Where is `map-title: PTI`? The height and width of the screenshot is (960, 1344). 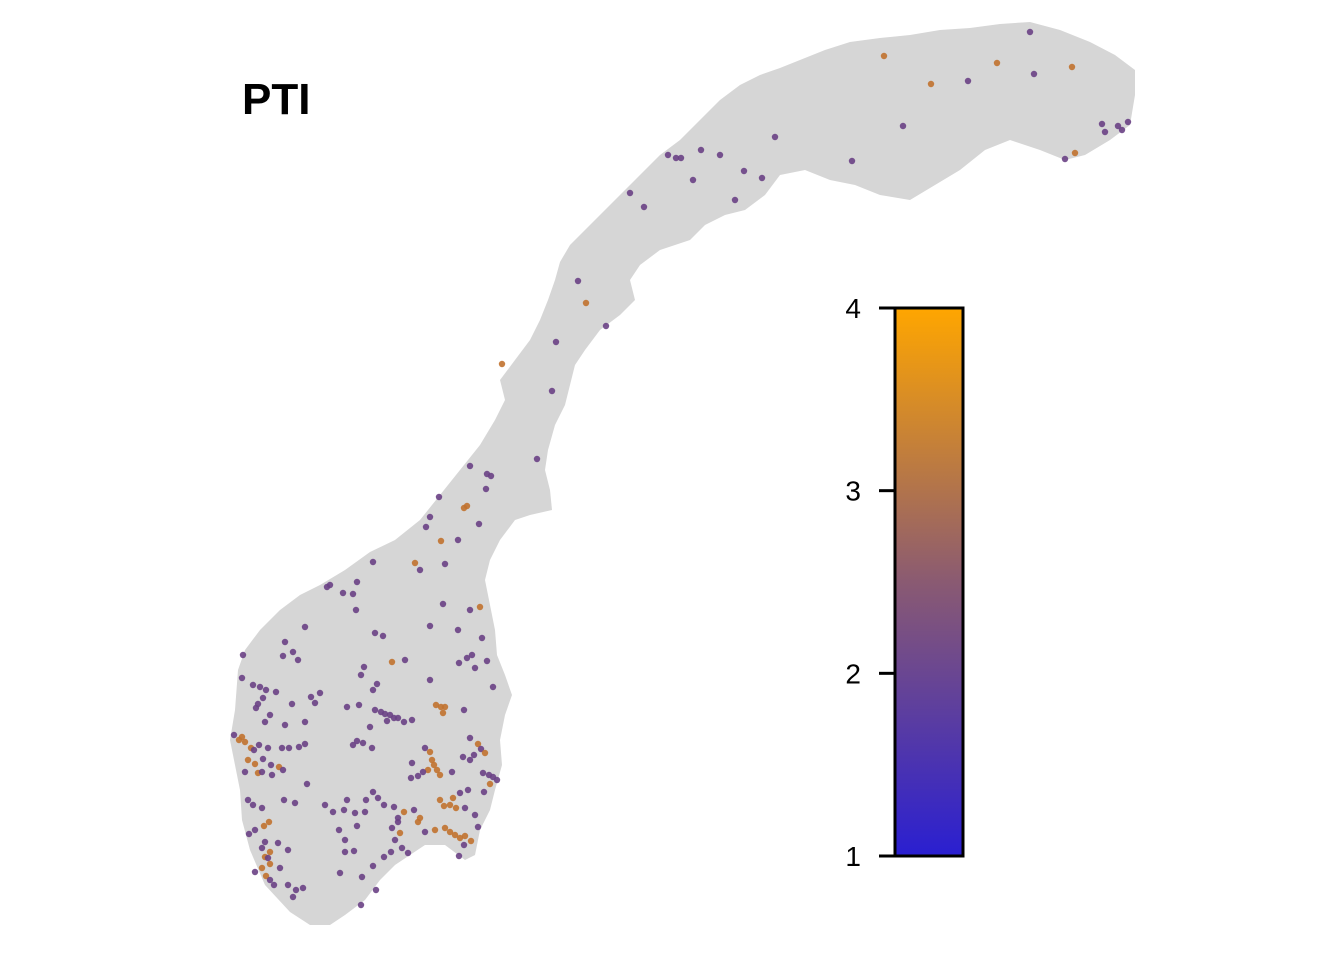
map-title: PTI is located at coordinates (276, 99).